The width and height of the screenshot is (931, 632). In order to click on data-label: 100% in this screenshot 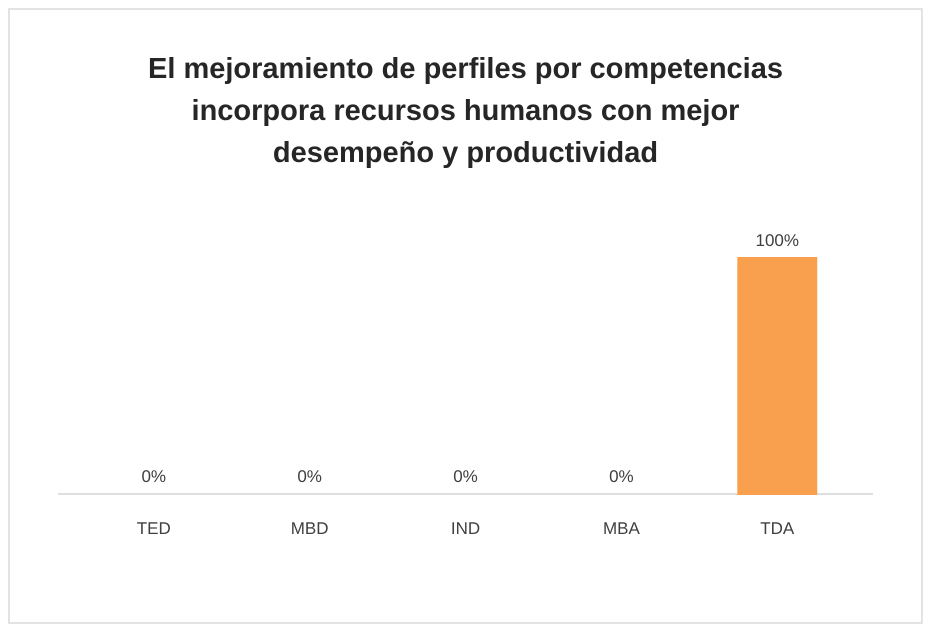, I will do `click(778, 240)`.